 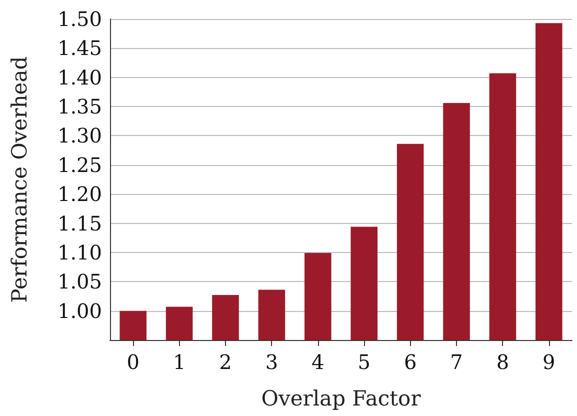 I want to click on x-tick-label: 0, so click(x=133, y=362).